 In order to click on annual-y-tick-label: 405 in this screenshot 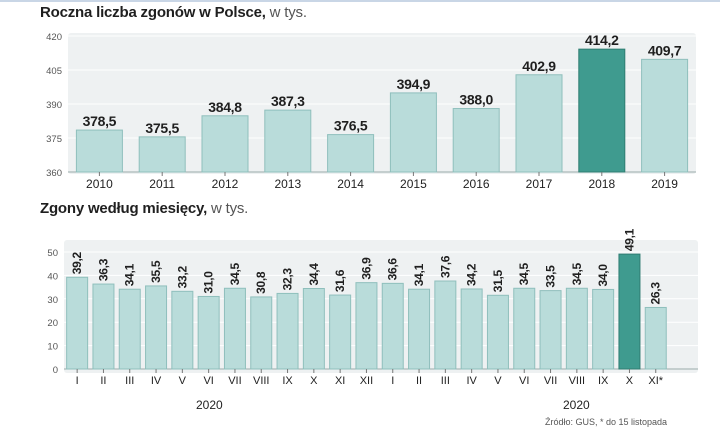, I will do `click(54, 71)`.